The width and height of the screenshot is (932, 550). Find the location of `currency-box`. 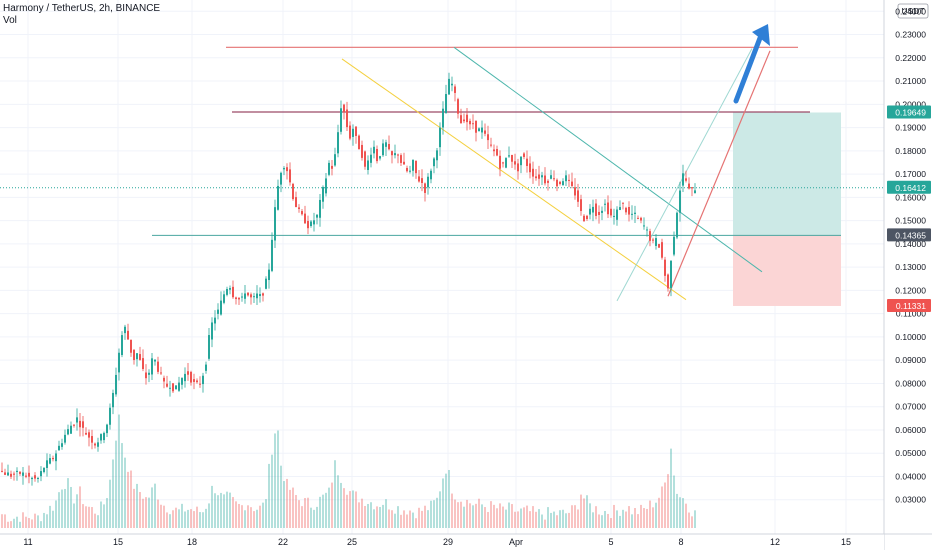

currency-box is located at coordinates (913, 11).